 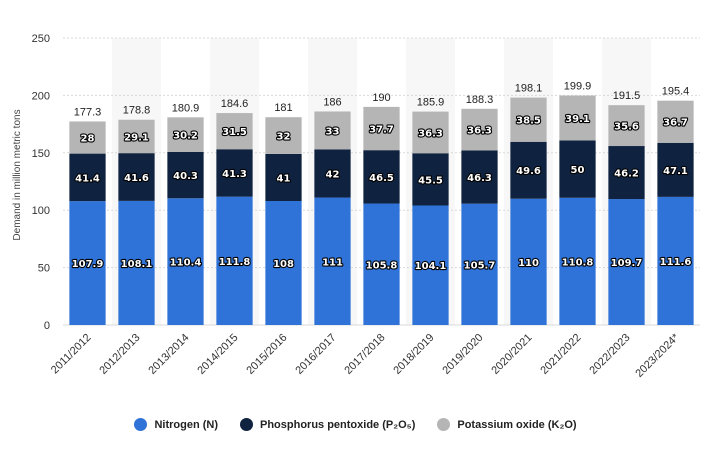 I want to click on bar-segment-label: 41.3, so click(x=234, y=174).